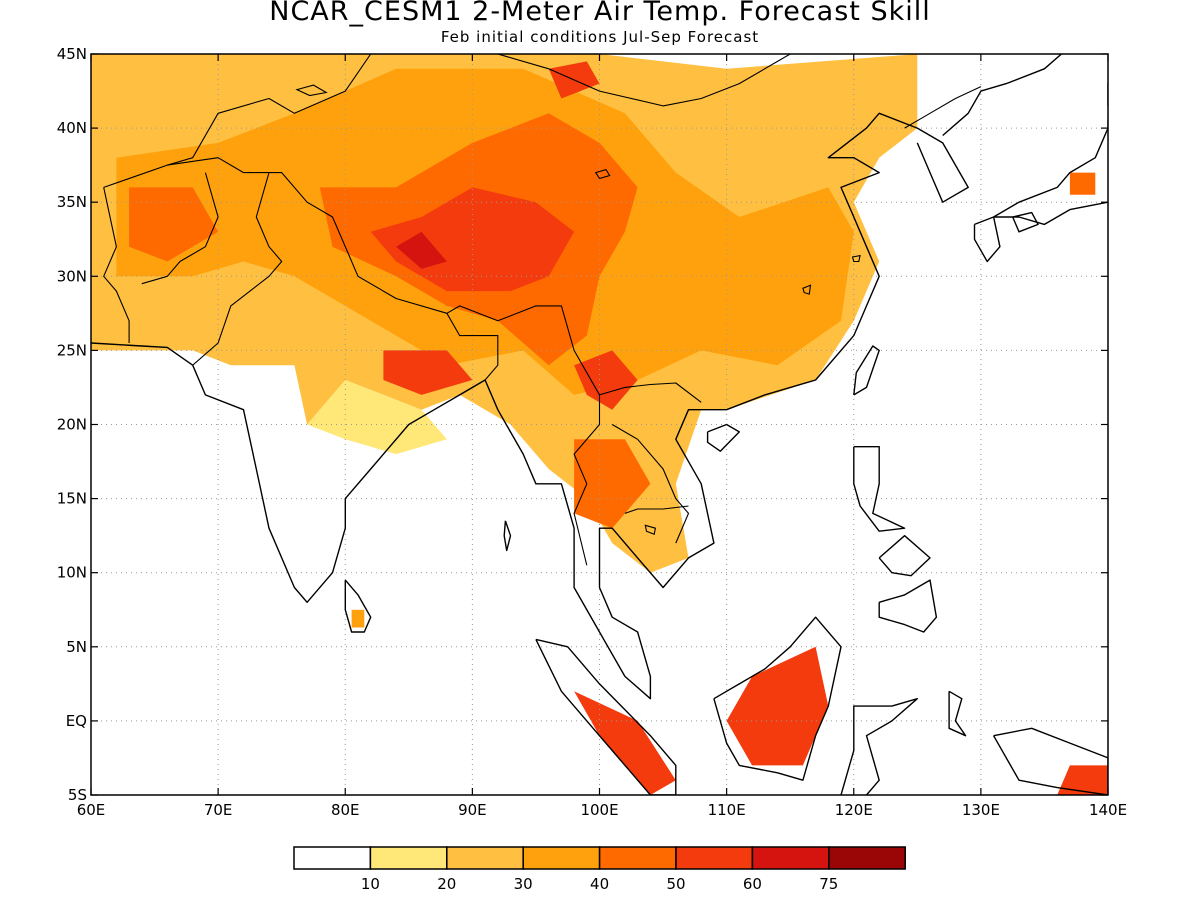 This screenshot has width=1200, height=900. What do you see at coordinates (523, 884) in the screenshot?
I see `legend-label: 30` at bounding box center [523, 884].